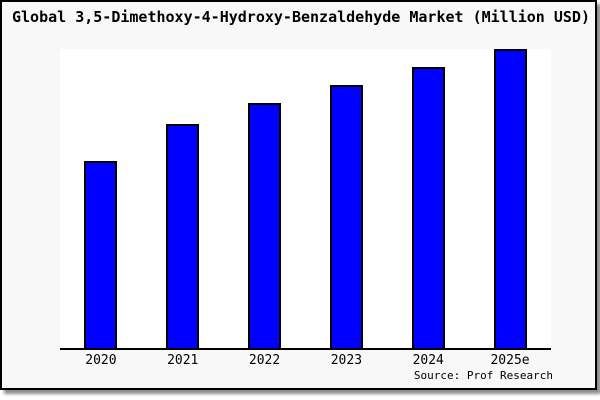 The image size is (600, 400). I want to click on source-note: Source: Prof Research, so click(483, 375).